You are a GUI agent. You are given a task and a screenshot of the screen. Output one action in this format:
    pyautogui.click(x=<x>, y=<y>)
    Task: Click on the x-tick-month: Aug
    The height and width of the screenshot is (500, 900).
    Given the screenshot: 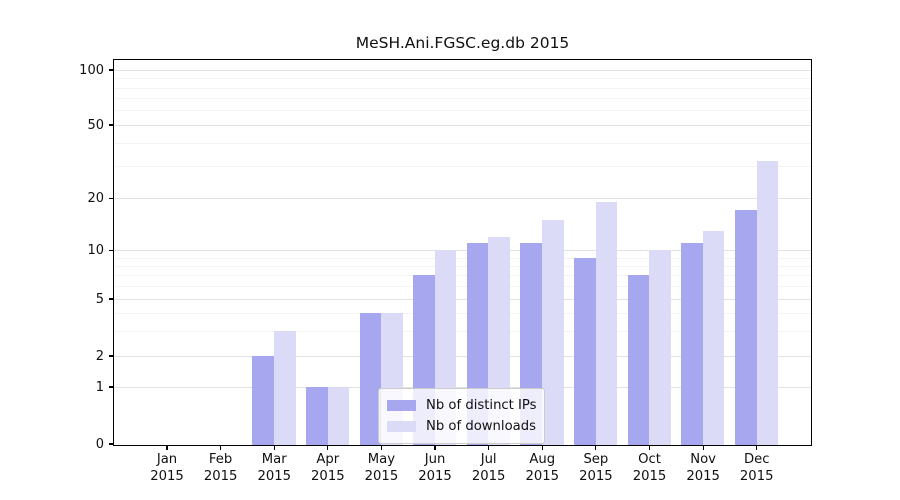 What is the action you would take?
    pyautogui.click(x=542, y=459)
    